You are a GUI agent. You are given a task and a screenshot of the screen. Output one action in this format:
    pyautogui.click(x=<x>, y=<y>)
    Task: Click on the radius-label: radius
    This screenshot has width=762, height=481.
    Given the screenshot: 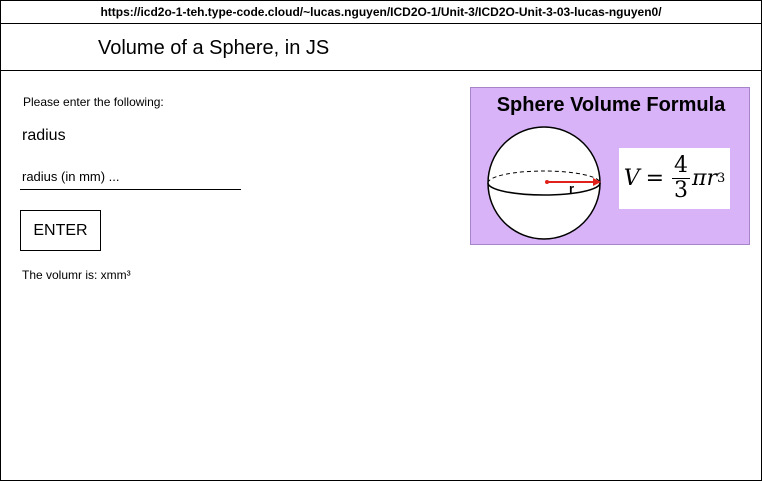 What is the action you would take?
    pyautogui.click(x=44, y=135)
    